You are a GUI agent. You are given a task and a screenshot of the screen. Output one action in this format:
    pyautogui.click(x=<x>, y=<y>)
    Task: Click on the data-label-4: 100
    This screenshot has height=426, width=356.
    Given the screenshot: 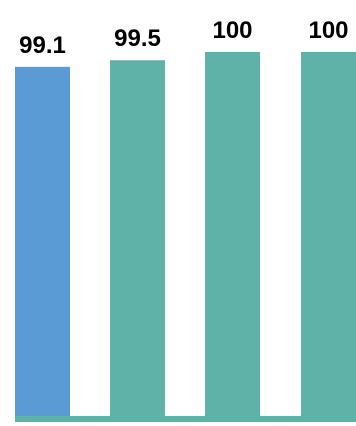 What is the action you would take?
    pyautogui.click(x=328, y=30)
    